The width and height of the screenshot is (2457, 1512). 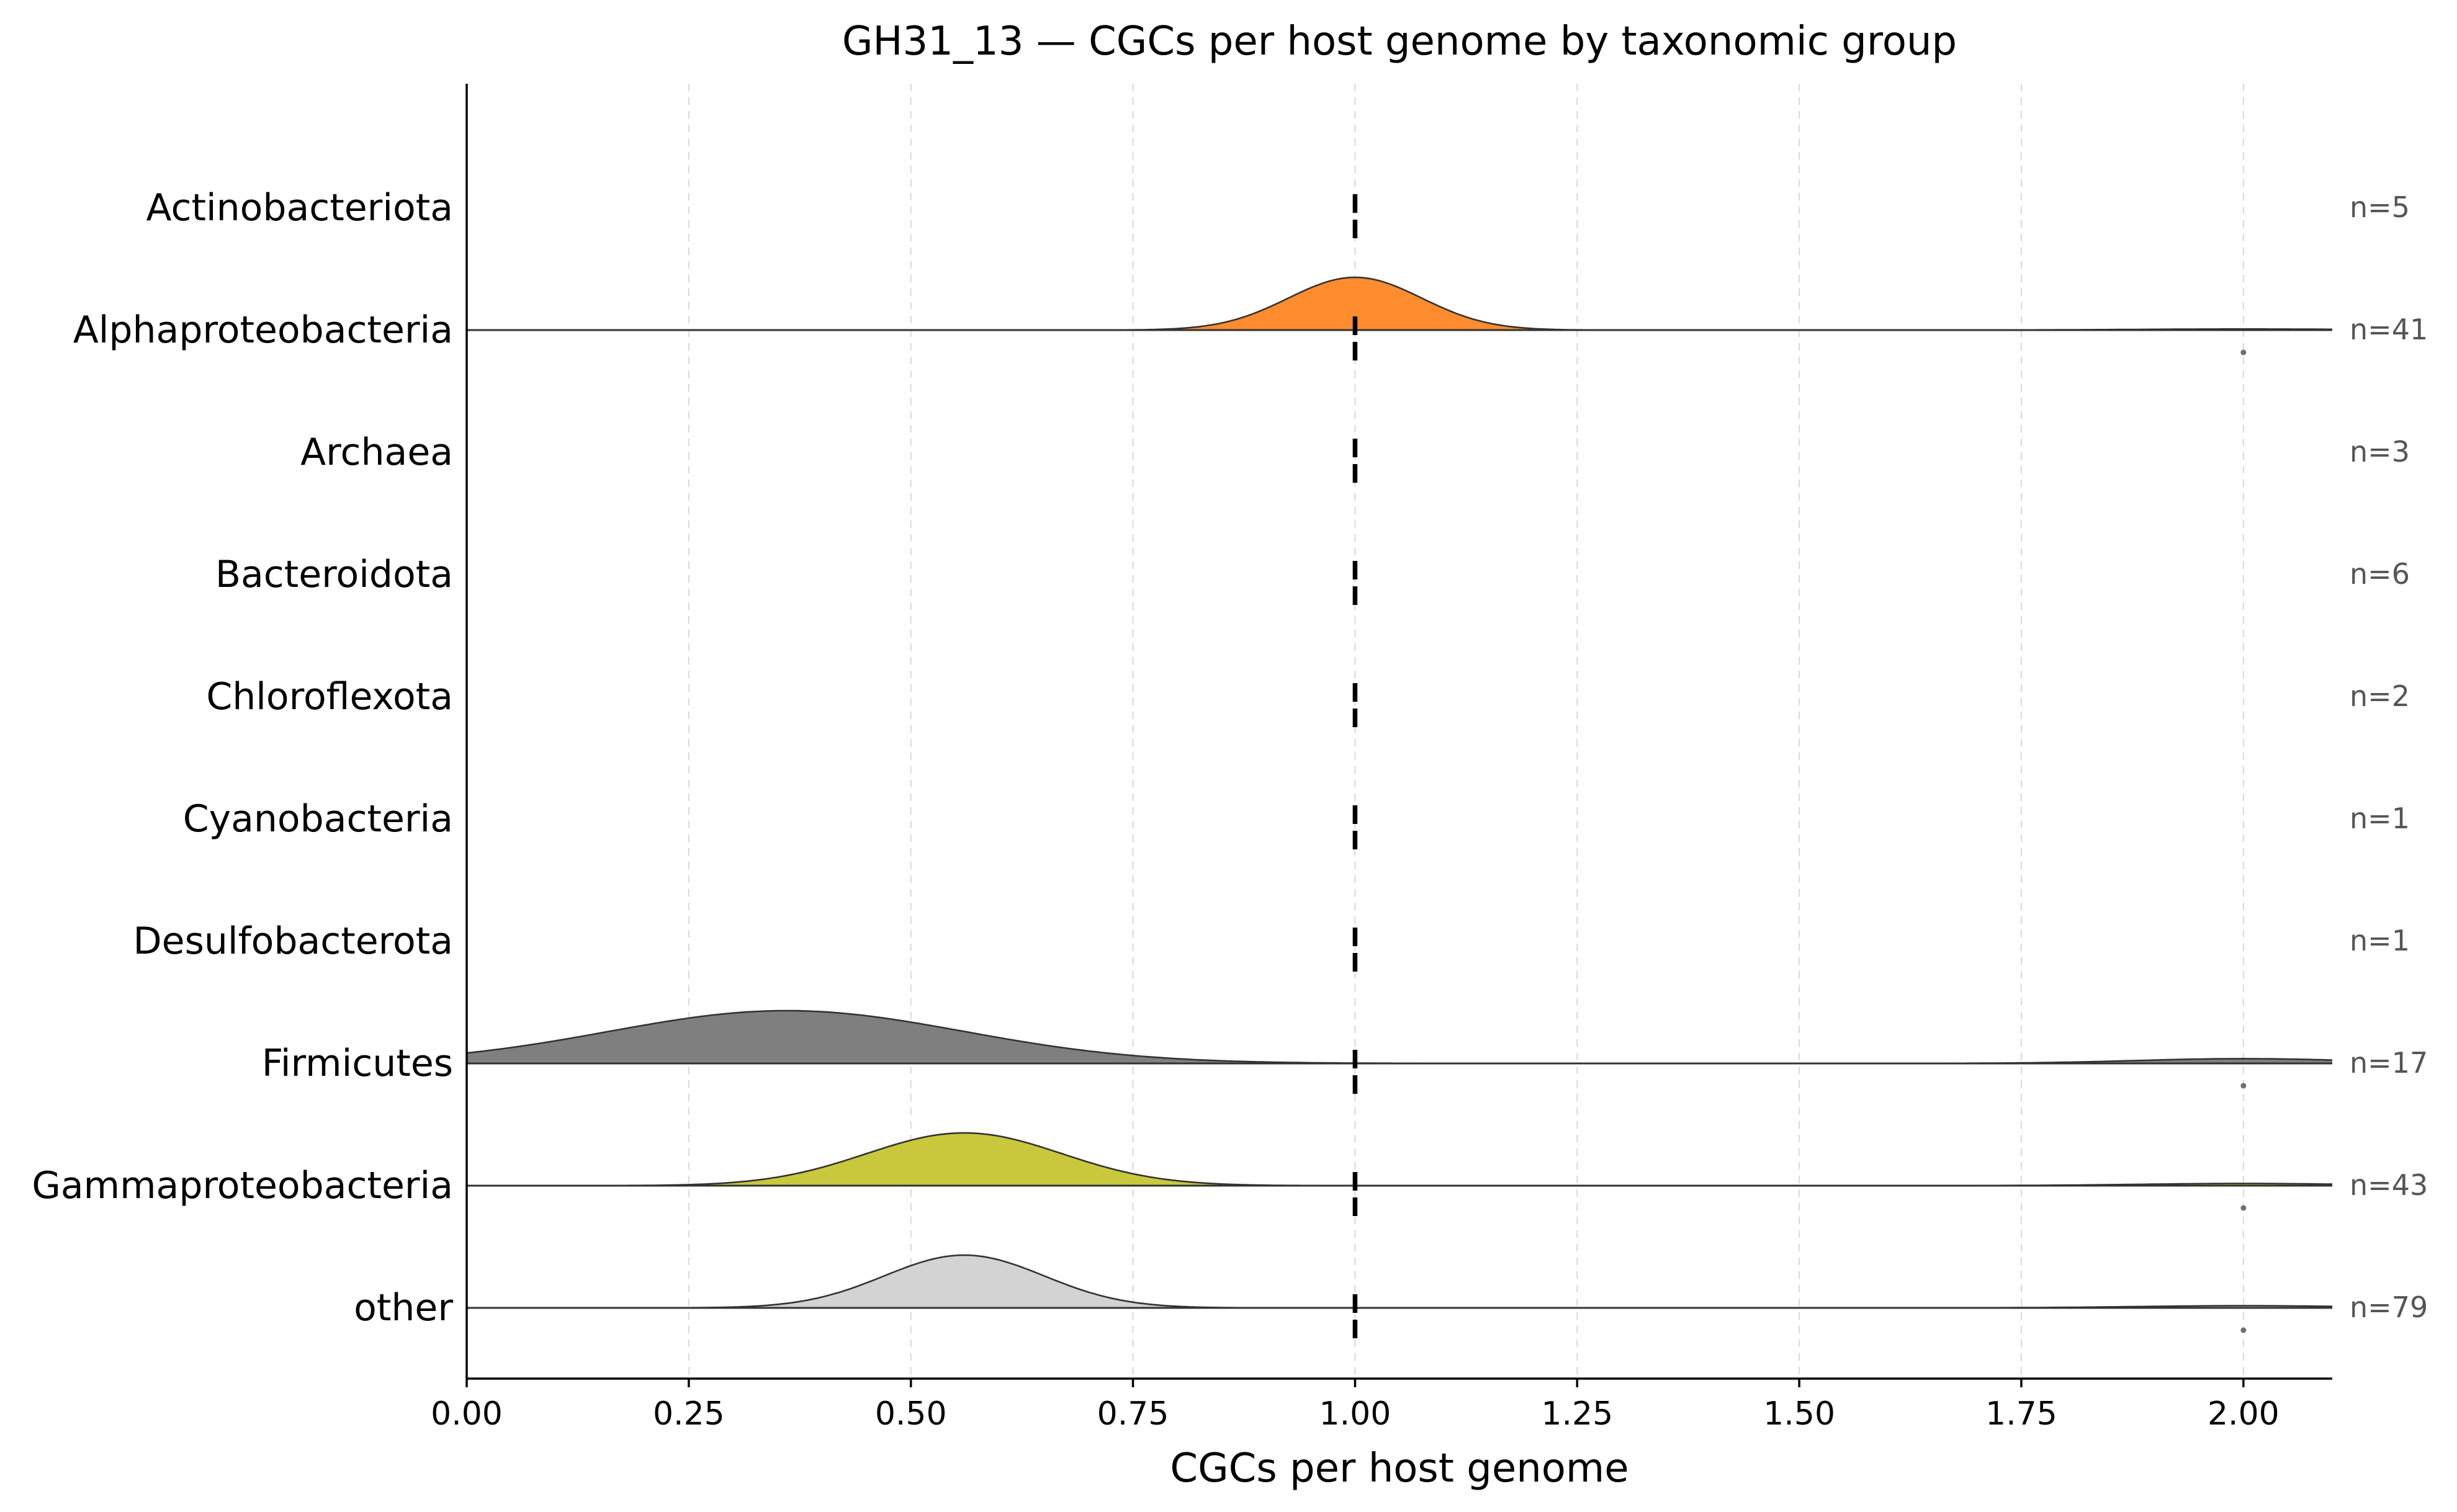 What do you see at coordinates (2389, 1307) in the screenshot?
I see `count-label: n=79` at bounding box center [2389, 1307].